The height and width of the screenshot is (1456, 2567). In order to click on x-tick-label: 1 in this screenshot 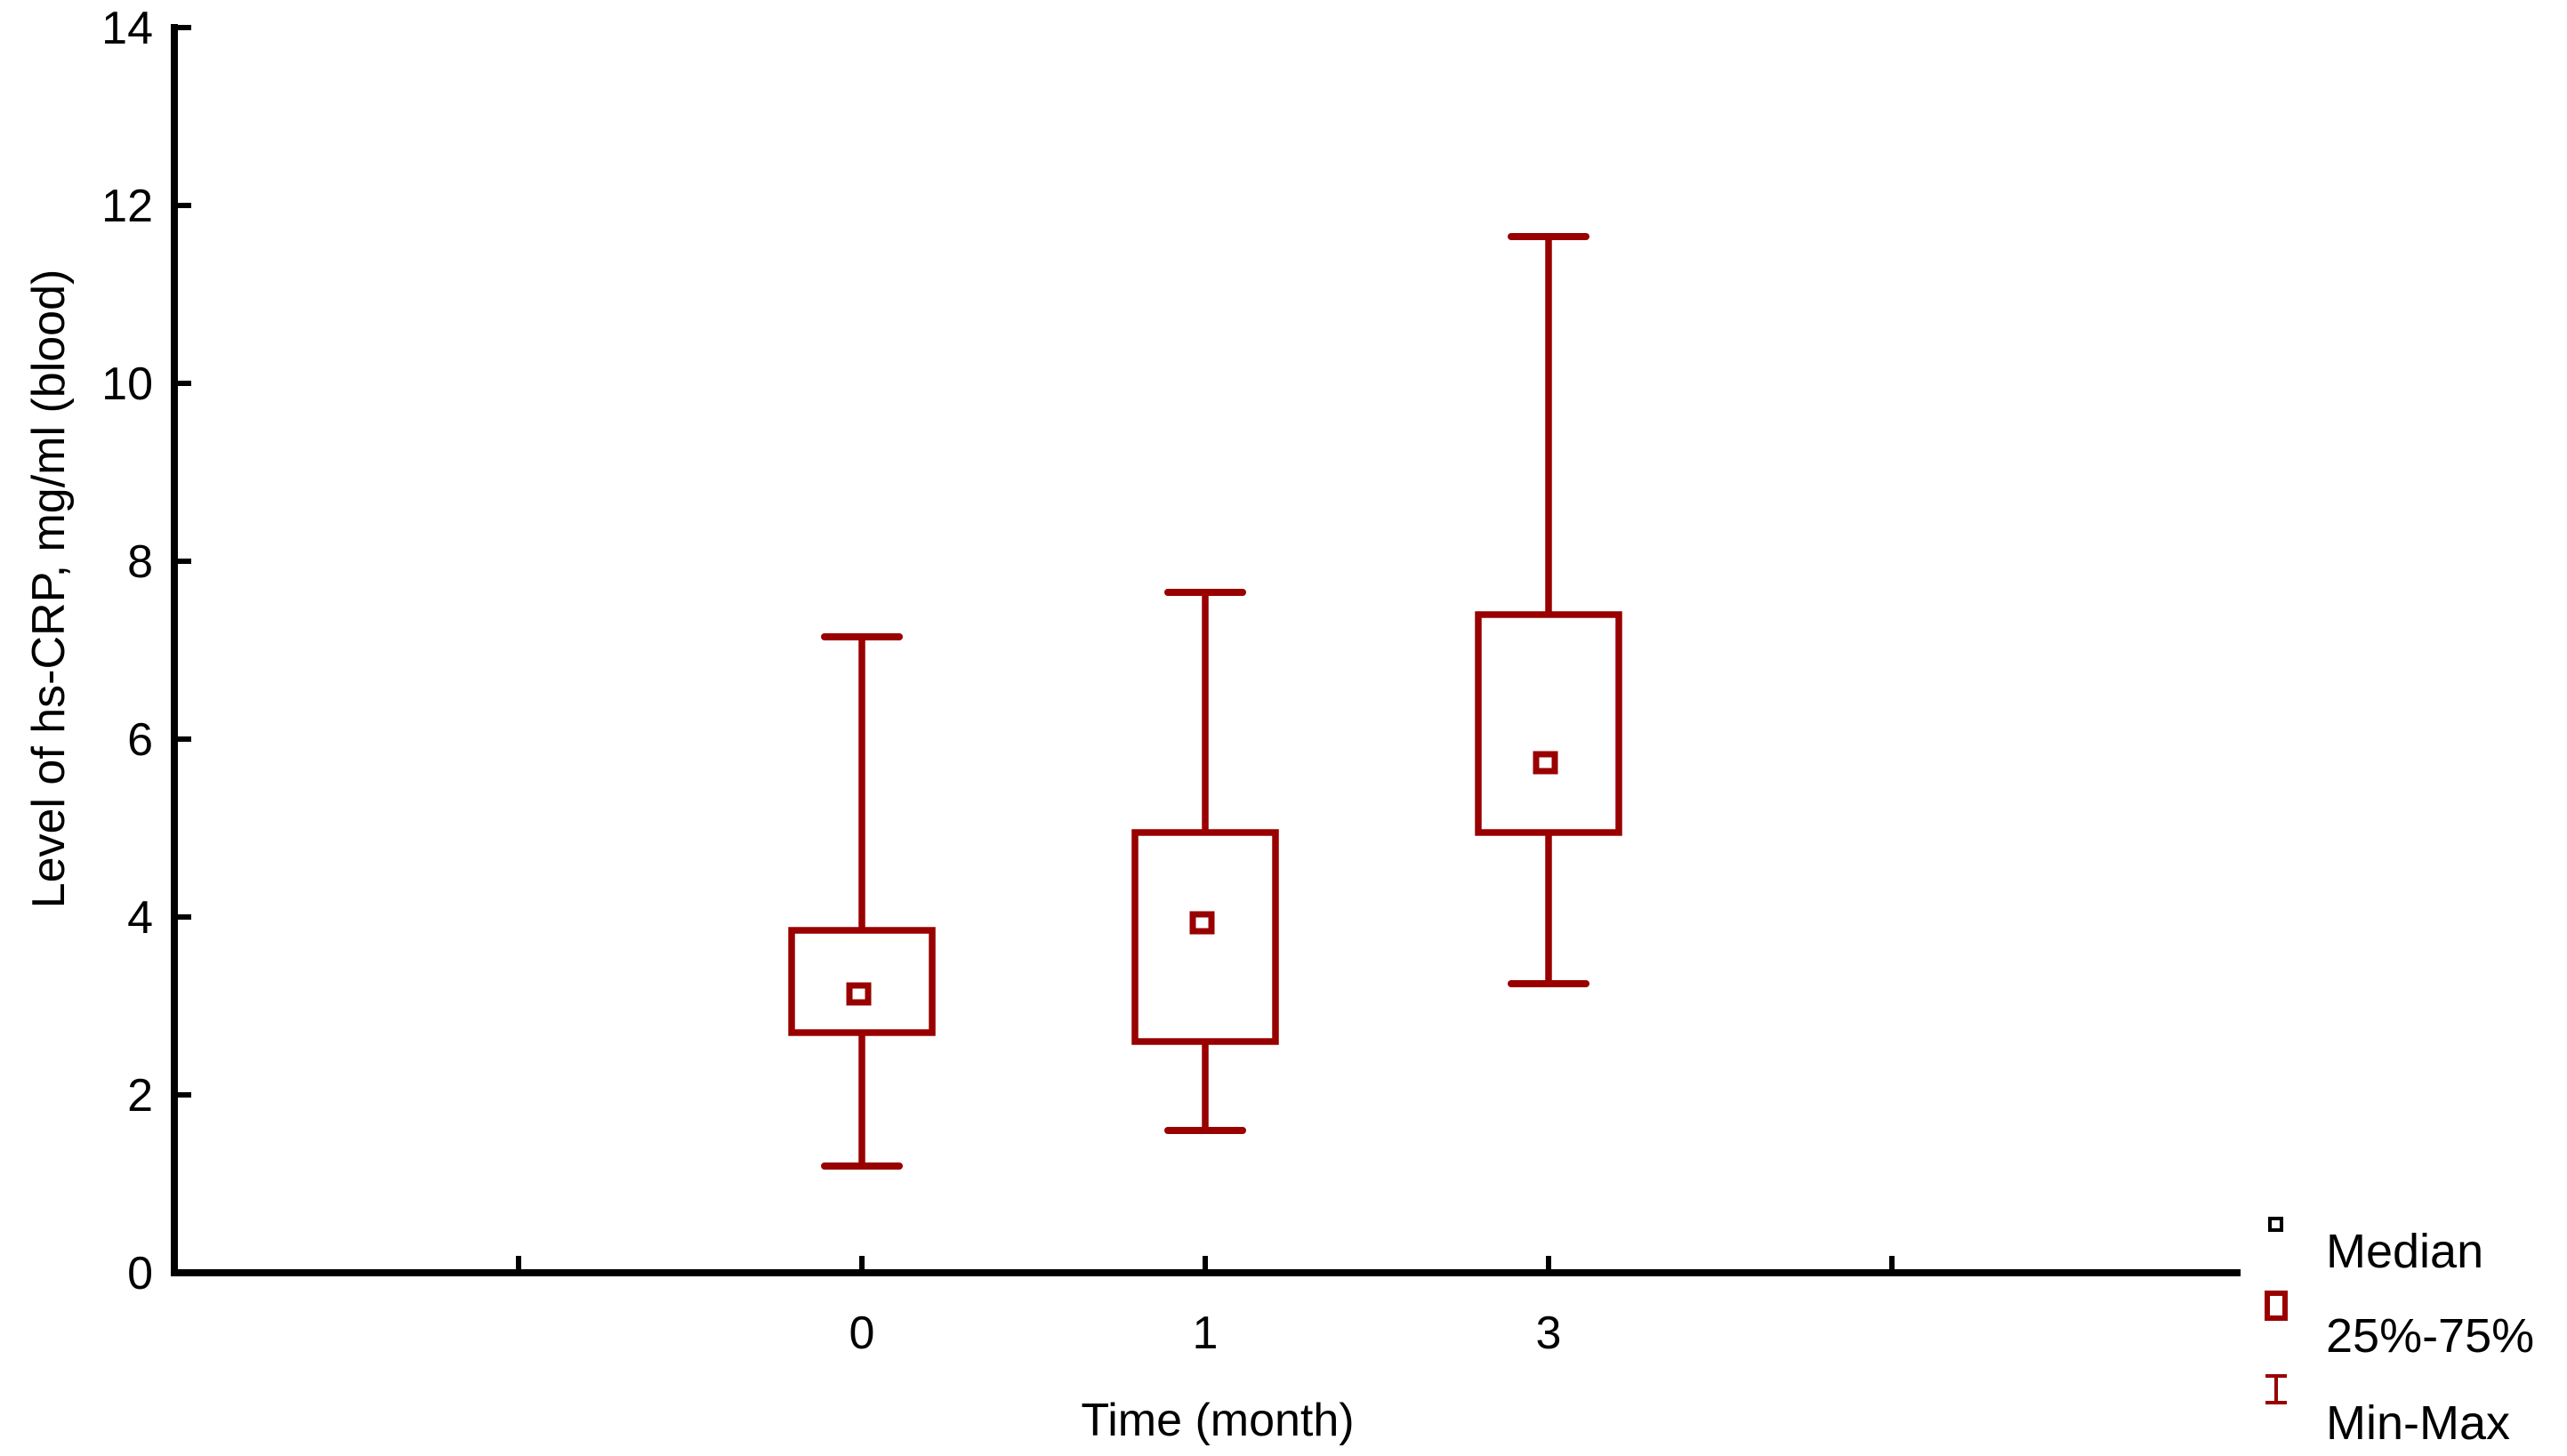, I will do `click(1206, 1333)`.